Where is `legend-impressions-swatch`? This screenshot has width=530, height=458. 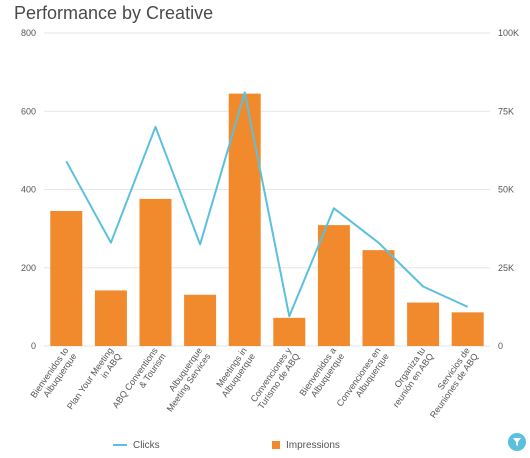
legend-impressions-swatch is located at coordinates (276, 445).